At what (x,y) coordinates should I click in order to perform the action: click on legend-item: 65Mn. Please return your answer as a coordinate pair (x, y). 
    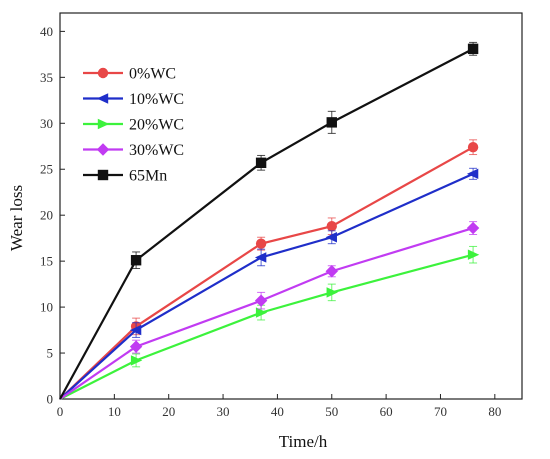
    Looking at the image, I should click on (125, 176).